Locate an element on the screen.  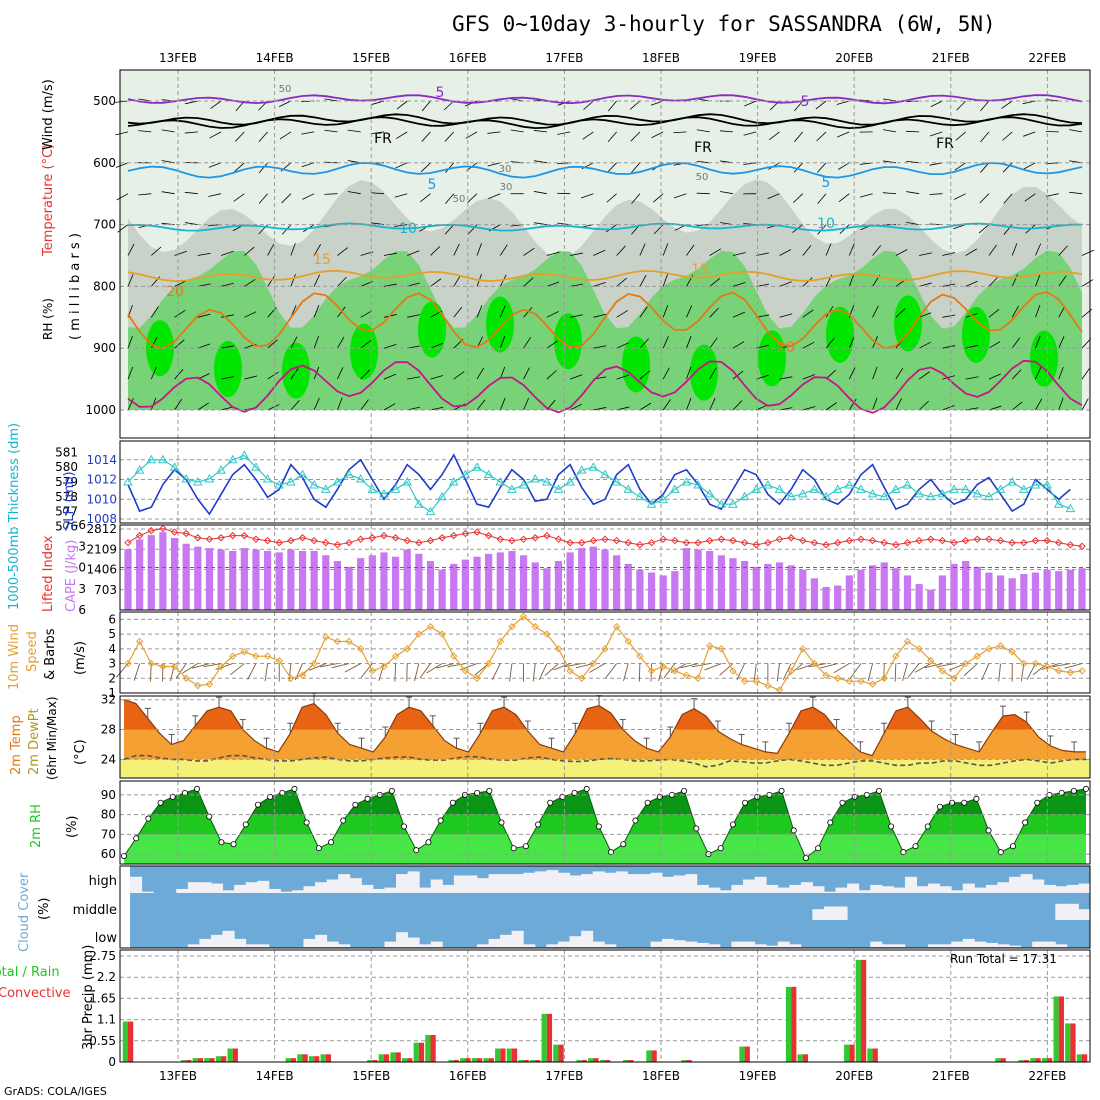
cape-tick: 703 is located at coordinates (105, 590).